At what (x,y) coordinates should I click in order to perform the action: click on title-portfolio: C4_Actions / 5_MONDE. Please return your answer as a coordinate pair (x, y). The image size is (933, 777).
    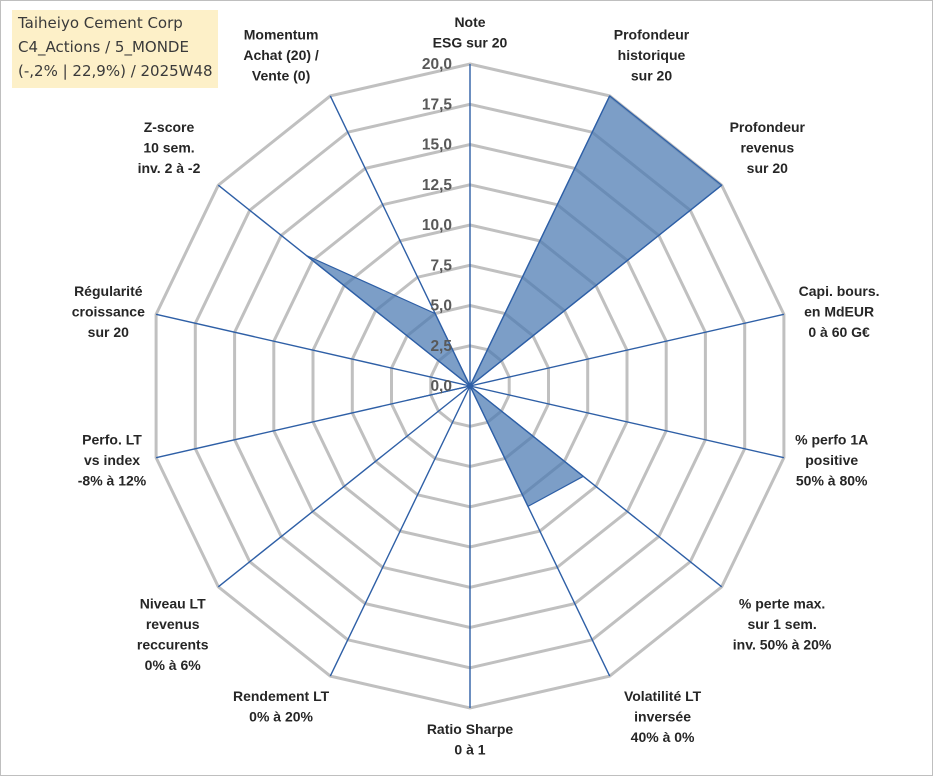
    Looking at the image, I should click on (115, 47).